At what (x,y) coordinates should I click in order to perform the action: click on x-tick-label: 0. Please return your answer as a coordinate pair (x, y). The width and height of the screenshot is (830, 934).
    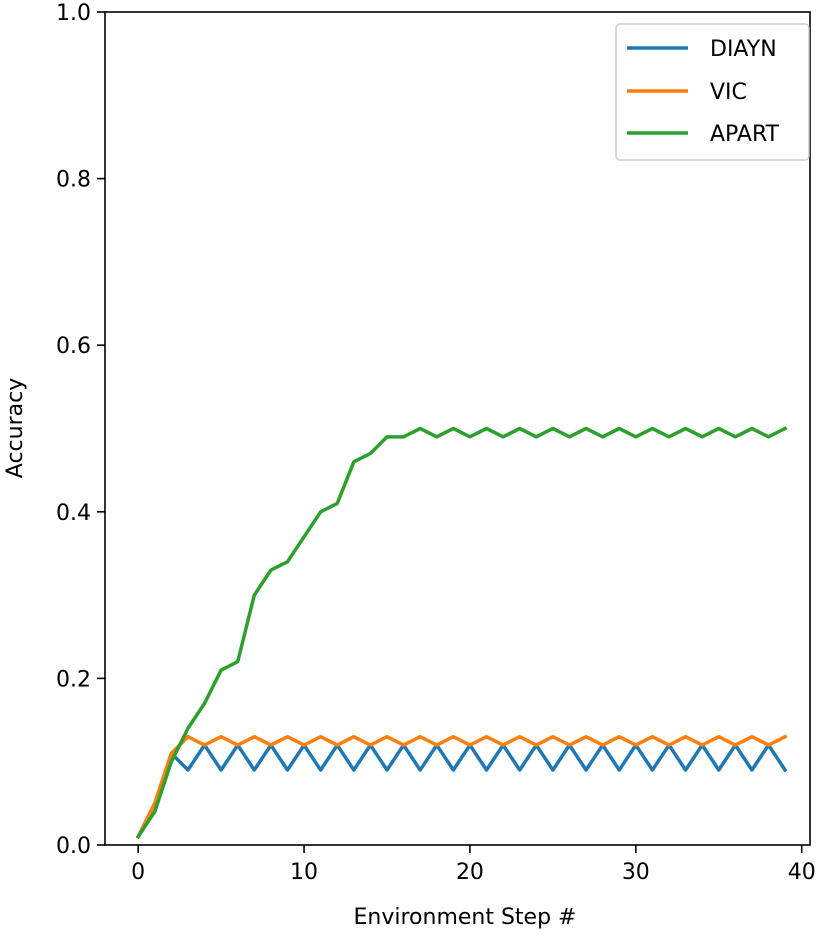
    Looking at the image, I should click on (138, 872).